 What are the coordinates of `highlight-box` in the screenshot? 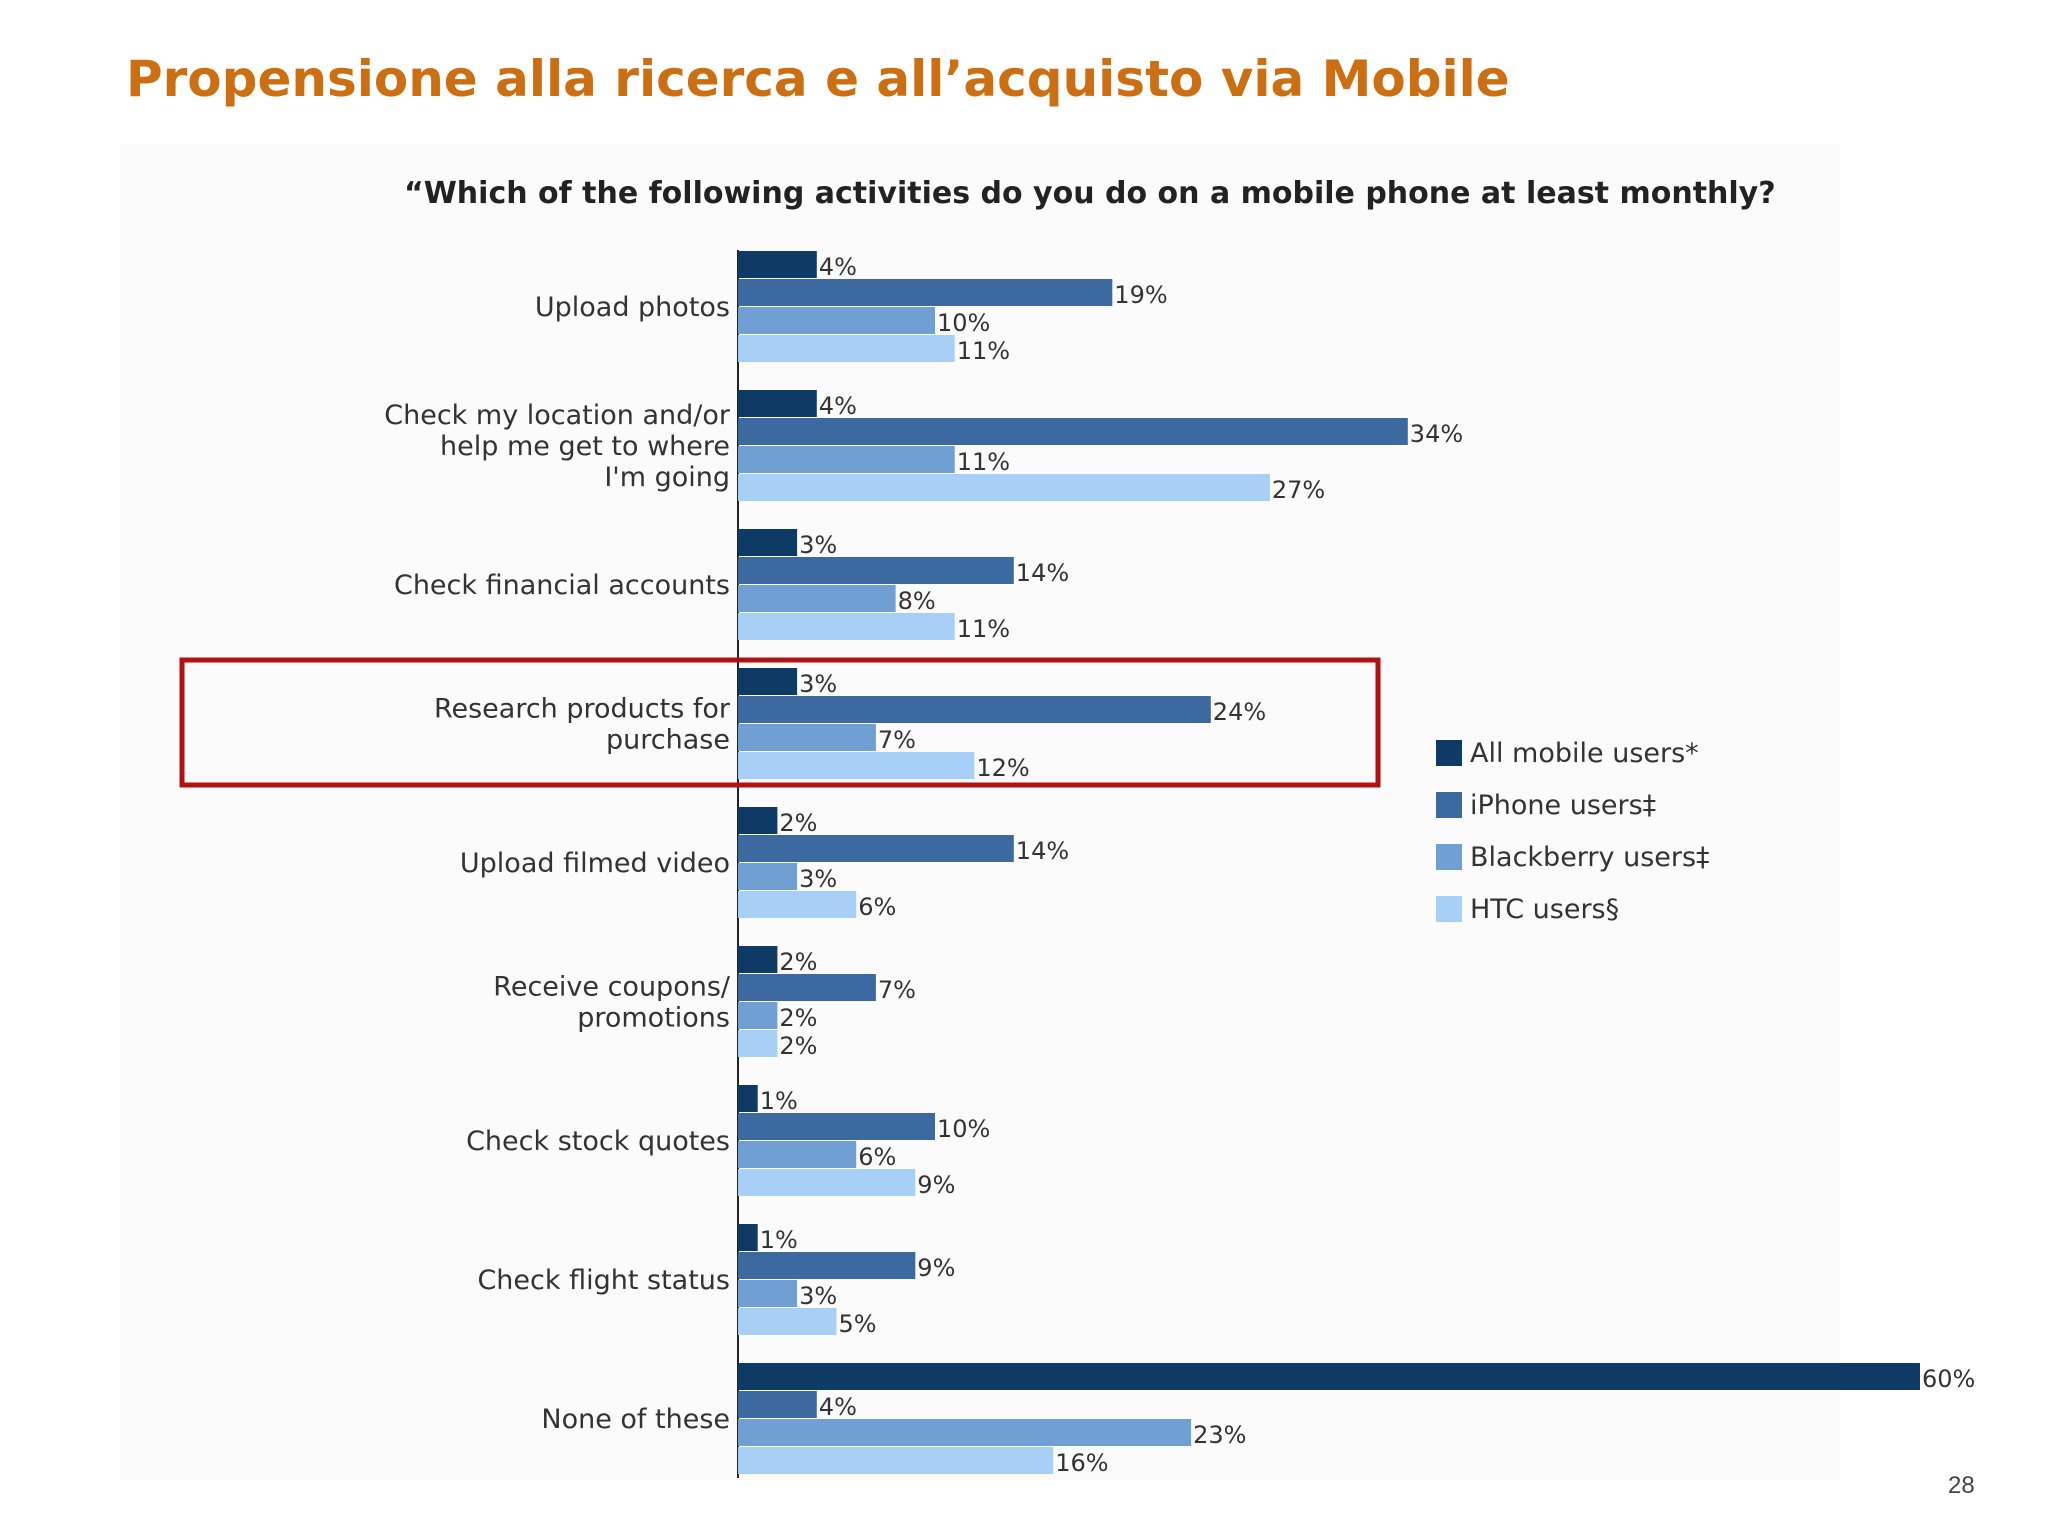 It's located at (780, 722).